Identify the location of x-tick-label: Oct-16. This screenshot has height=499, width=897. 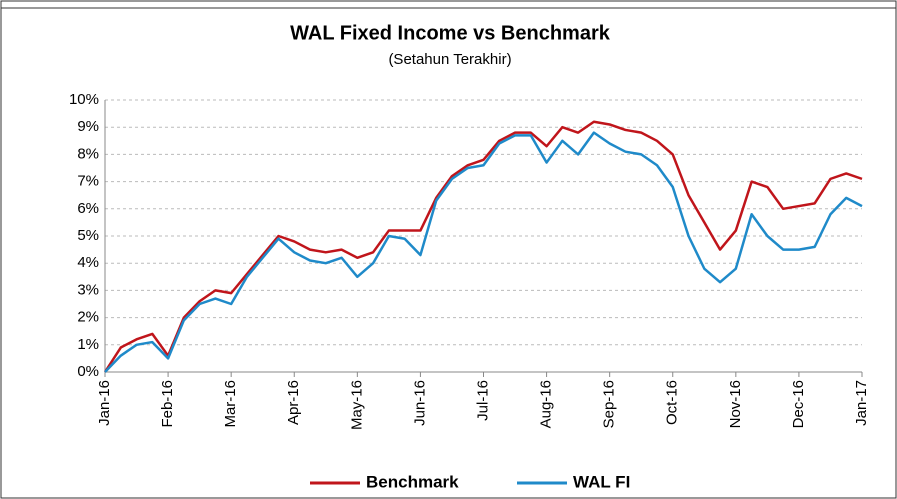
(672, 402).